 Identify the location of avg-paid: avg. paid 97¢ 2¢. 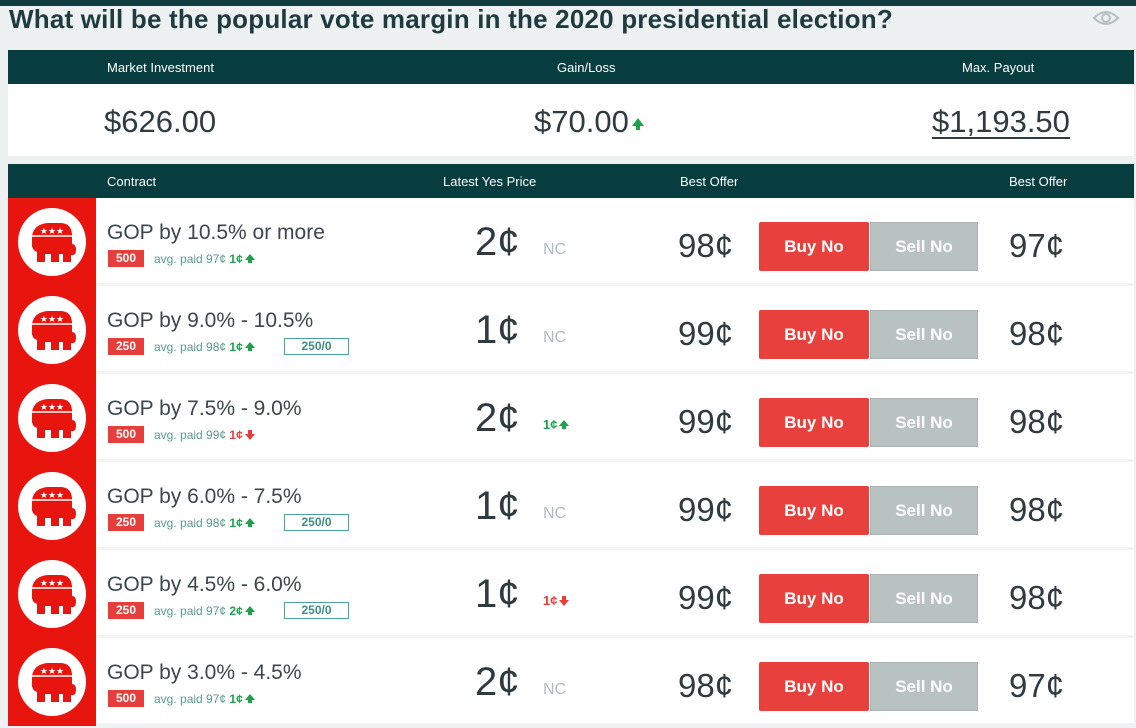
(204, 611).